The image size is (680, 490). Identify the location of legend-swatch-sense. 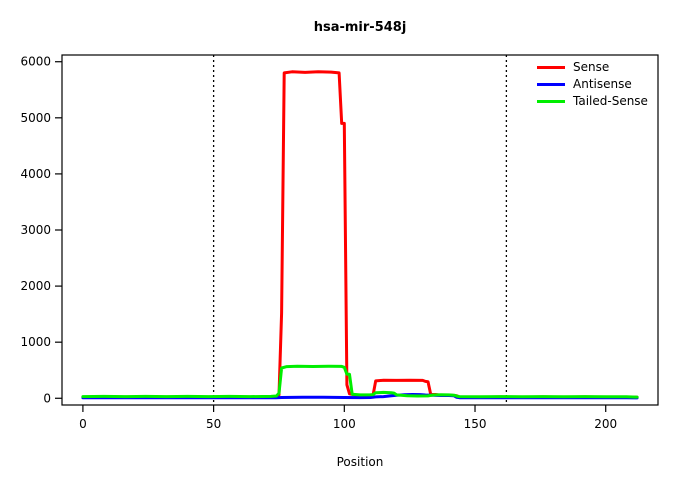
(551, 67).